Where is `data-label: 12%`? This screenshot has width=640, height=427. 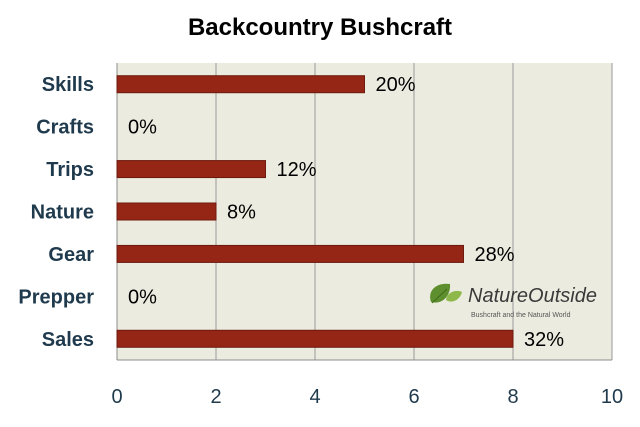
data-label: 12% is located at coordinates (297, 170).